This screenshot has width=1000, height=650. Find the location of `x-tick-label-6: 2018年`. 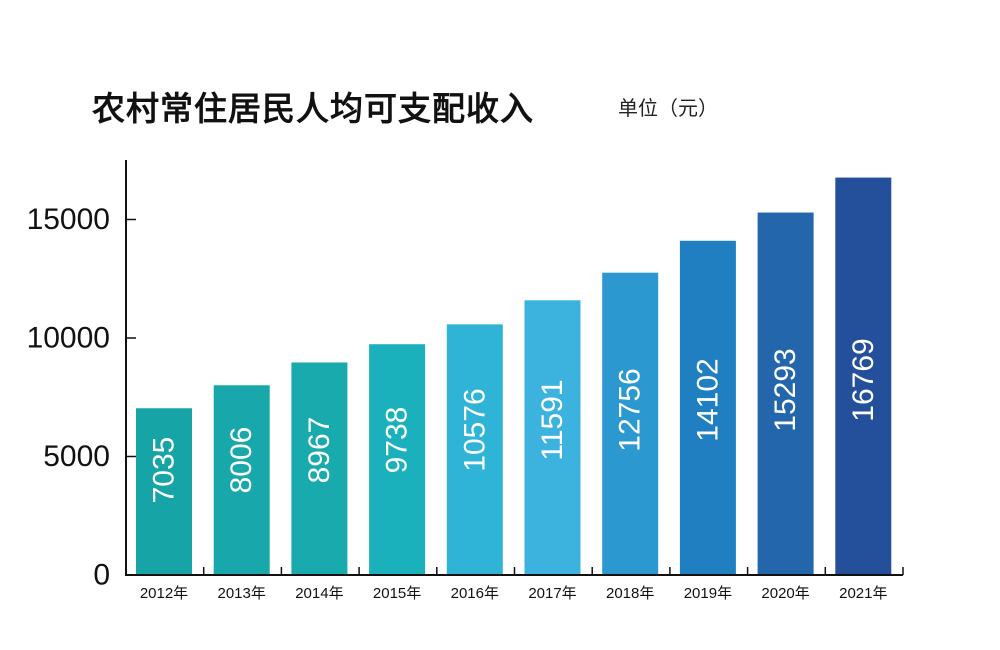

x-tick-label-6: 2018年 is located at coordinates (630, 593).